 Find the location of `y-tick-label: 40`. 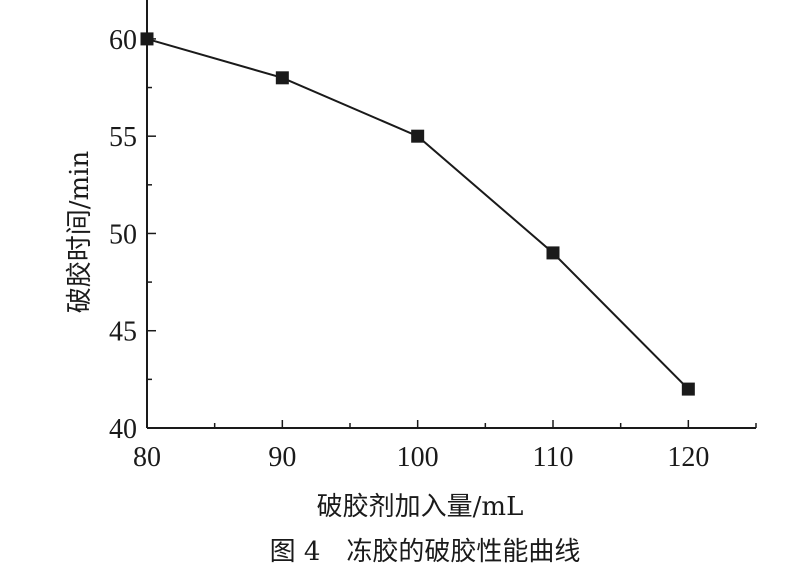

y-tick-label: 40 is located at coordinates (123, 429).